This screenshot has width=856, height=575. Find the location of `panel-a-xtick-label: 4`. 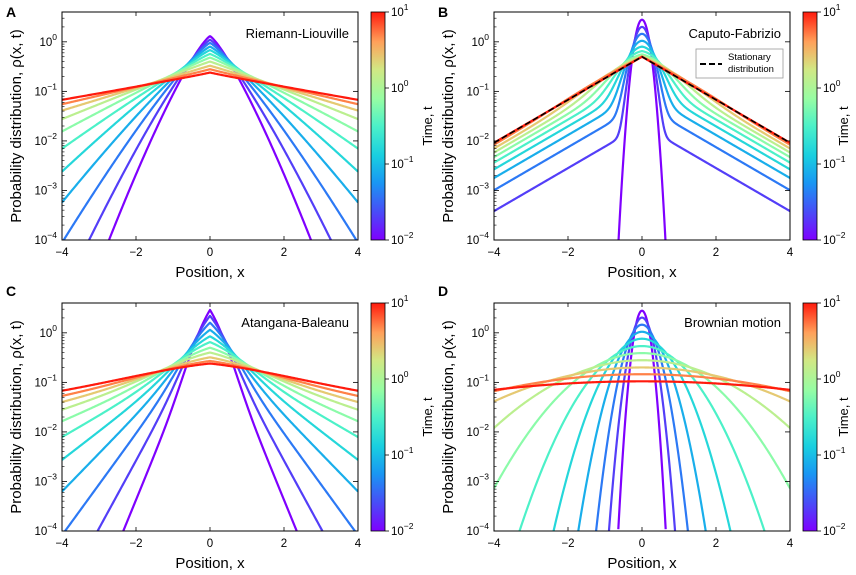

panel-a-xtick-label: 4 is located at coordinates (358, 253).